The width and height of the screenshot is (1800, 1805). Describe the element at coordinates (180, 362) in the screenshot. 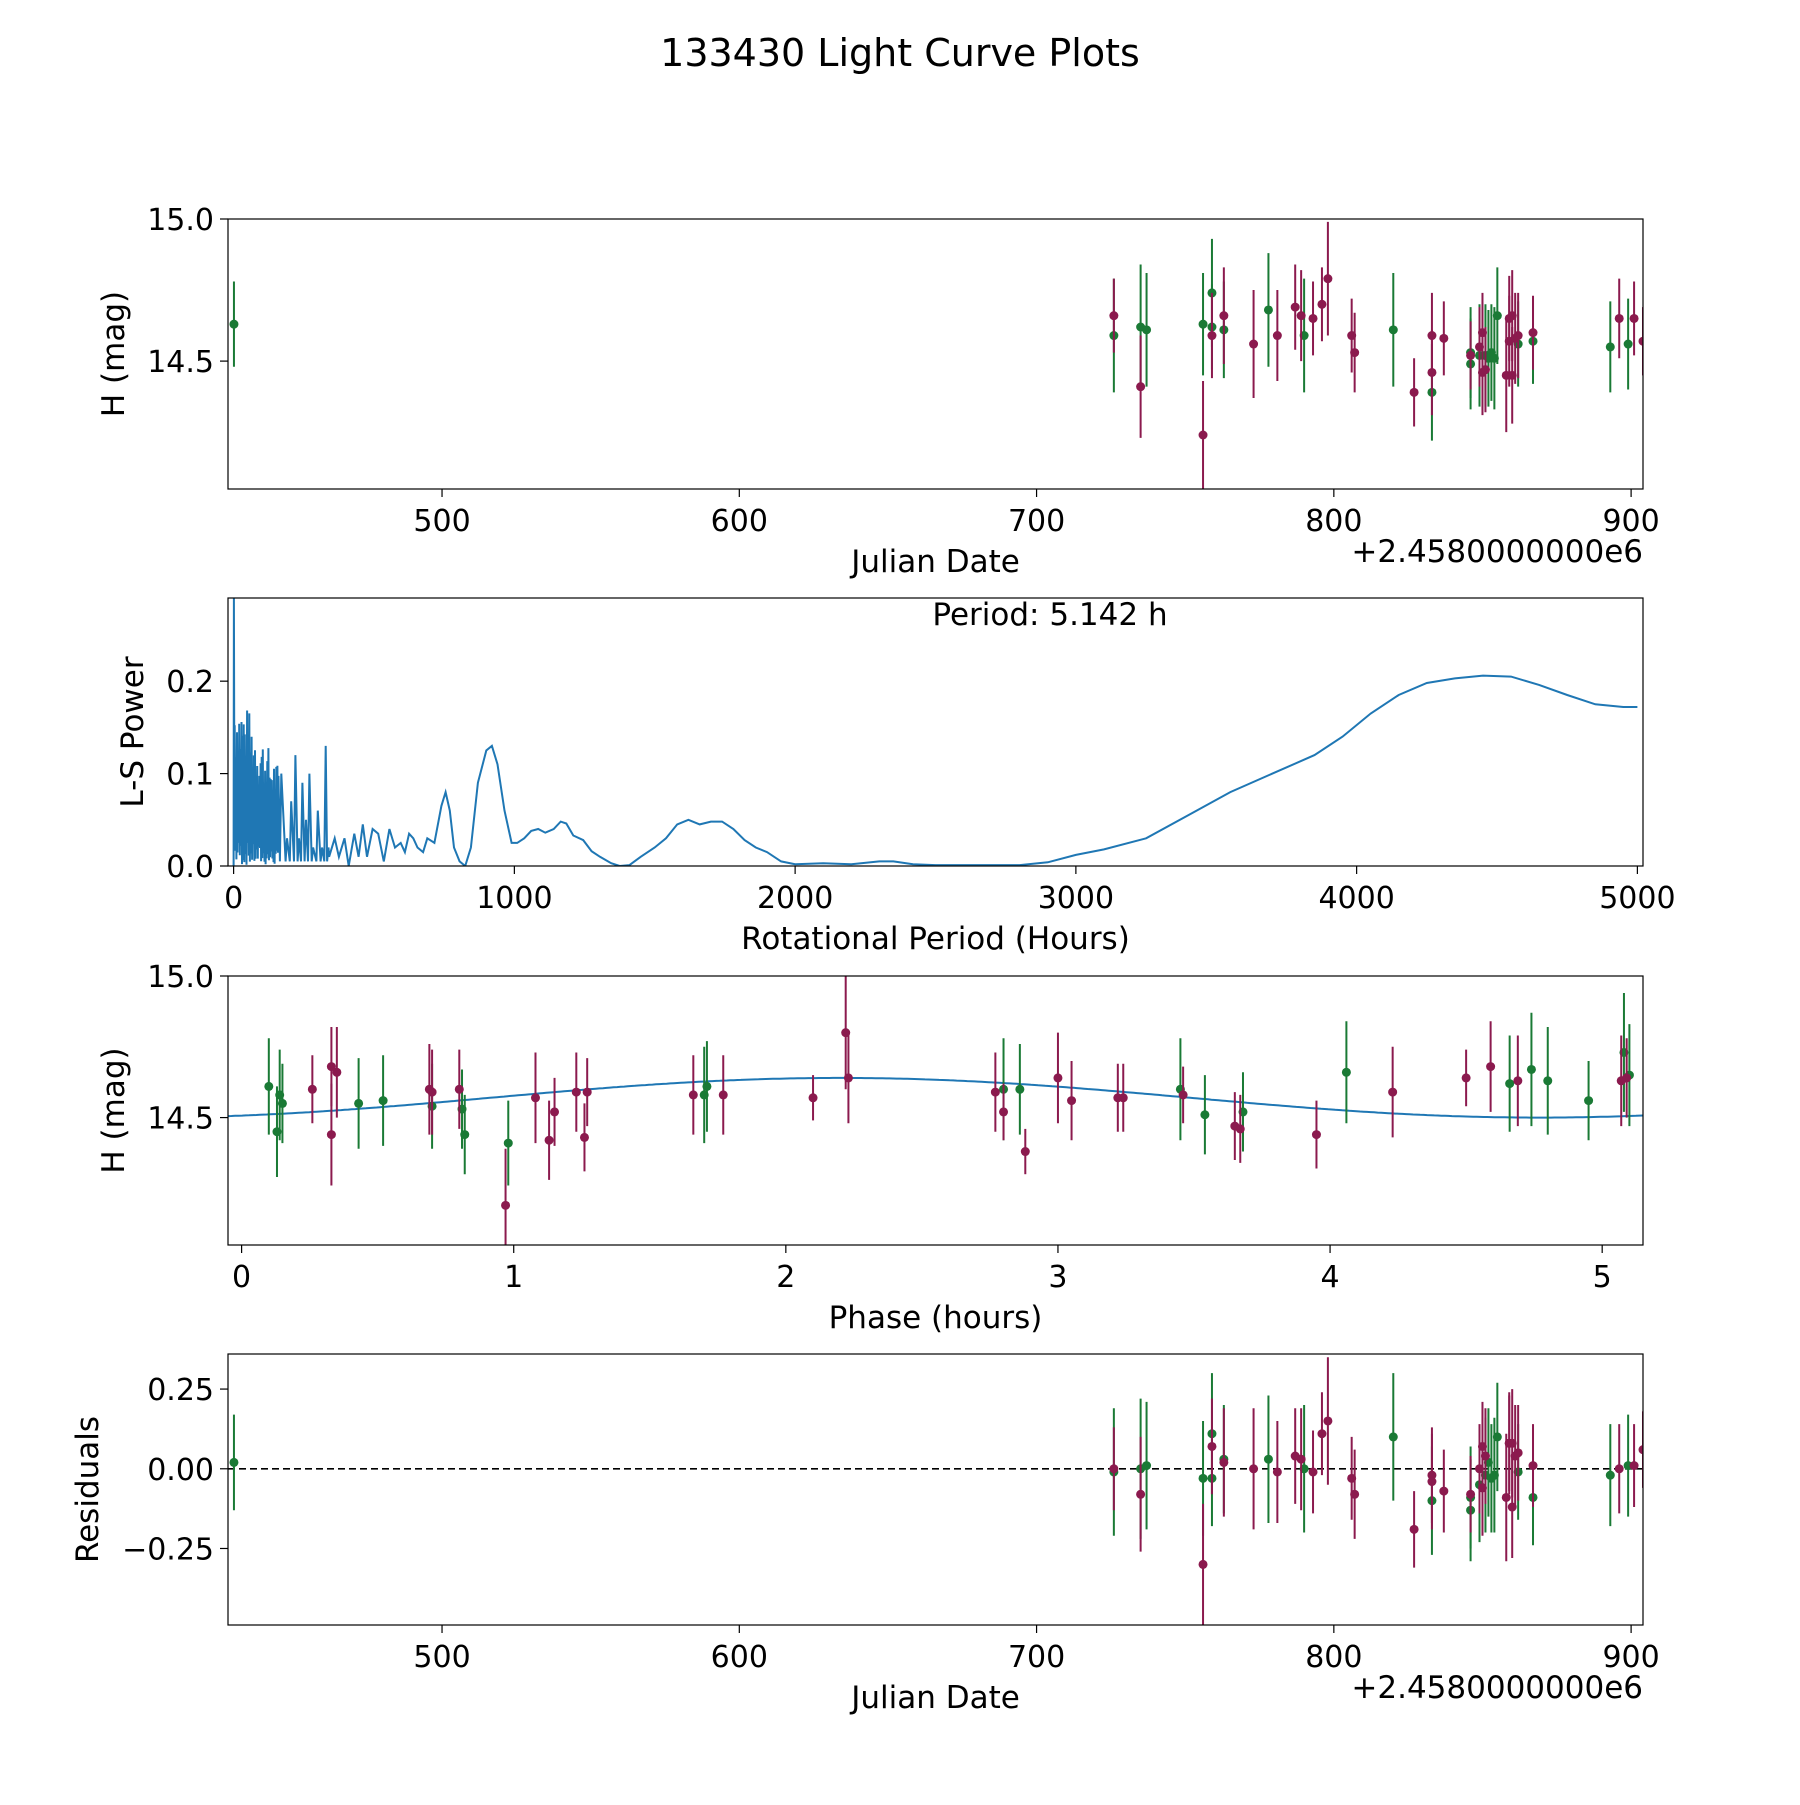

I see `y-tick-label: 14.5` at that location.